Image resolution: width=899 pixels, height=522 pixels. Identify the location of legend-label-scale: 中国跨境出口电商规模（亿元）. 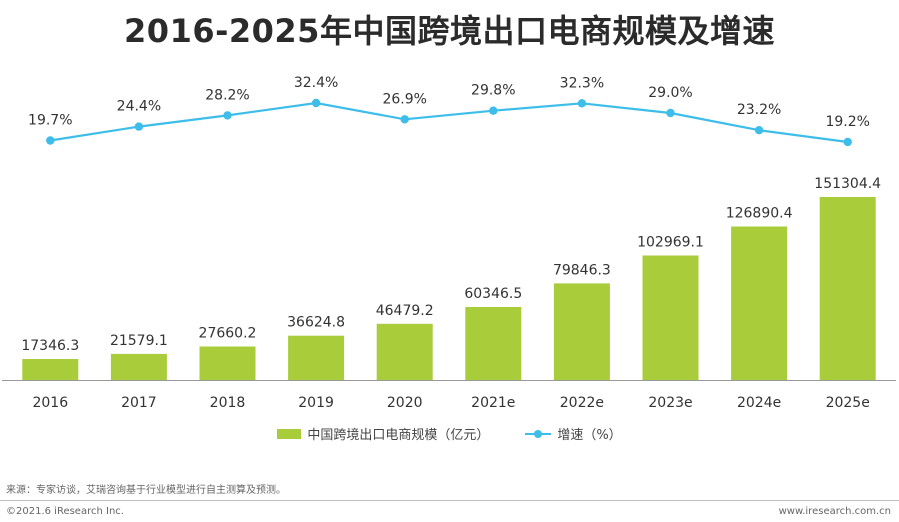
(398, 435).